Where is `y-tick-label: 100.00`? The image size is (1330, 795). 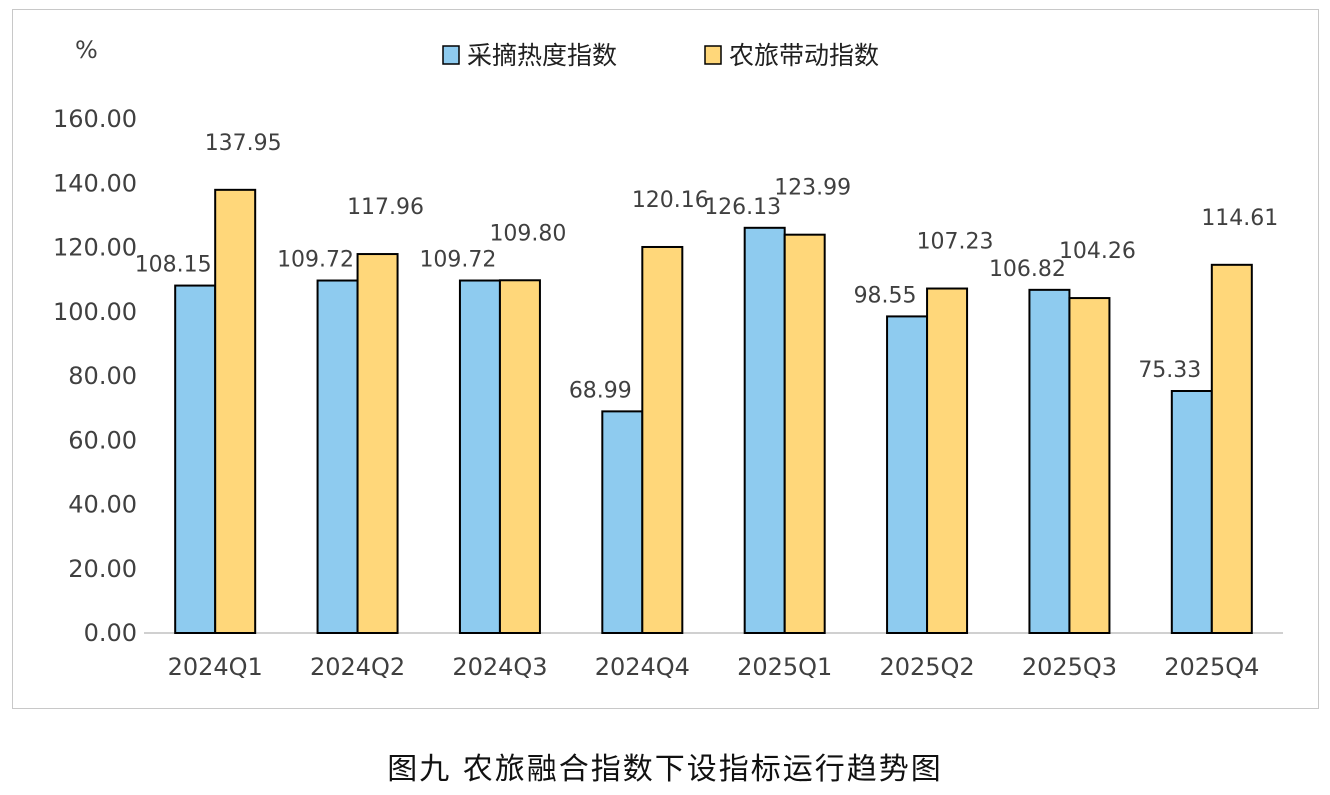
y-tick-label: 100.00 is located at coordinates (95, 312).